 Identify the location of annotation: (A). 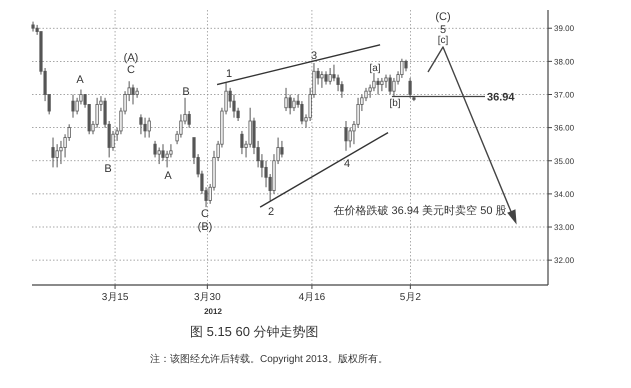
(131, 58).